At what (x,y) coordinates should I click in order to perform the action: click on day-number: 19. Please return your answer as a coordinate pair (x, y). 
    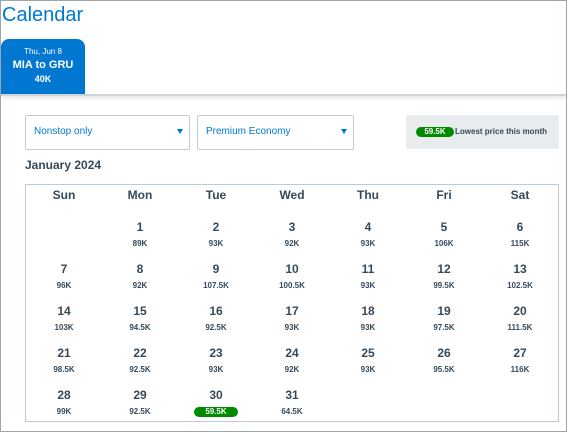
    Looking at the image, I should click on (444, 311).